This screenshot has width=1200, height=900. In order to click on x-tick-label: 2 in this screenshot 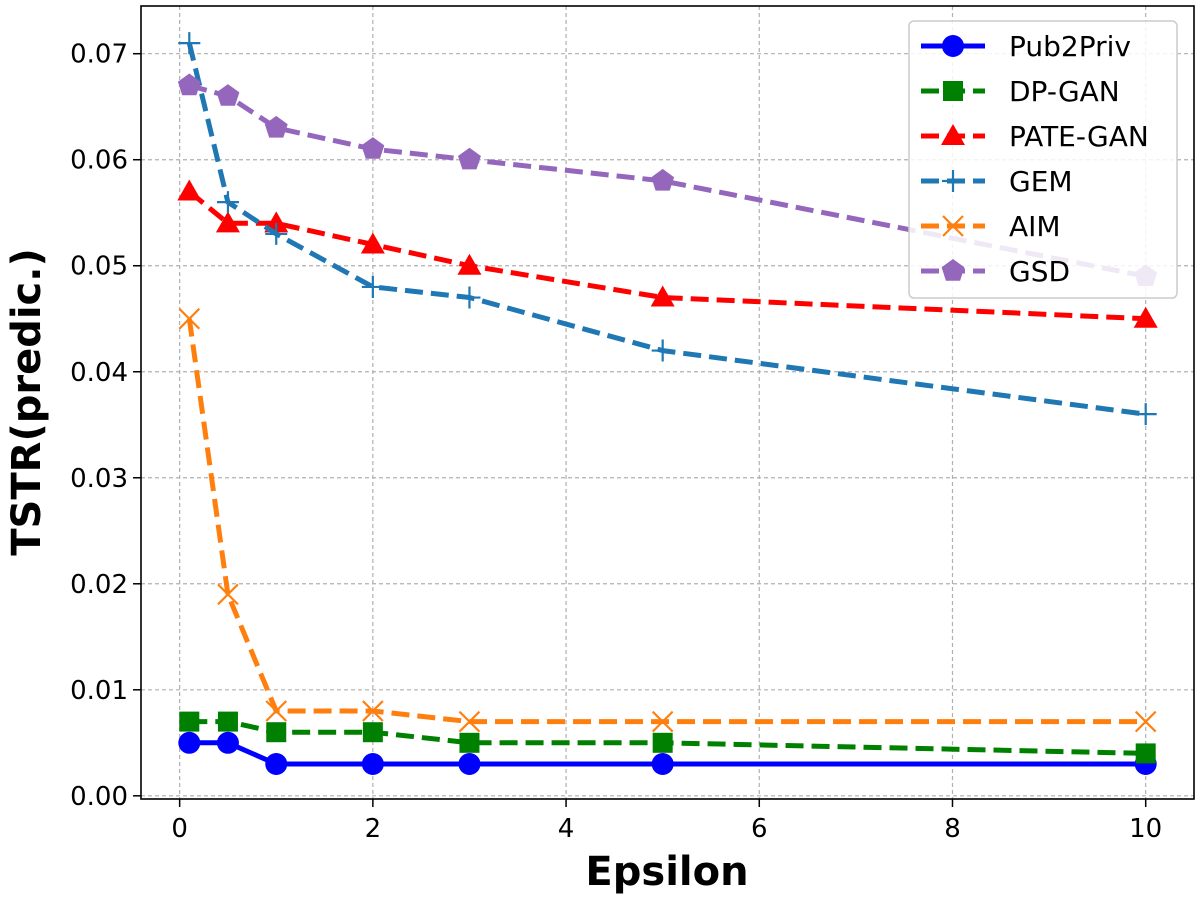, I will do `click(373, 829)`.